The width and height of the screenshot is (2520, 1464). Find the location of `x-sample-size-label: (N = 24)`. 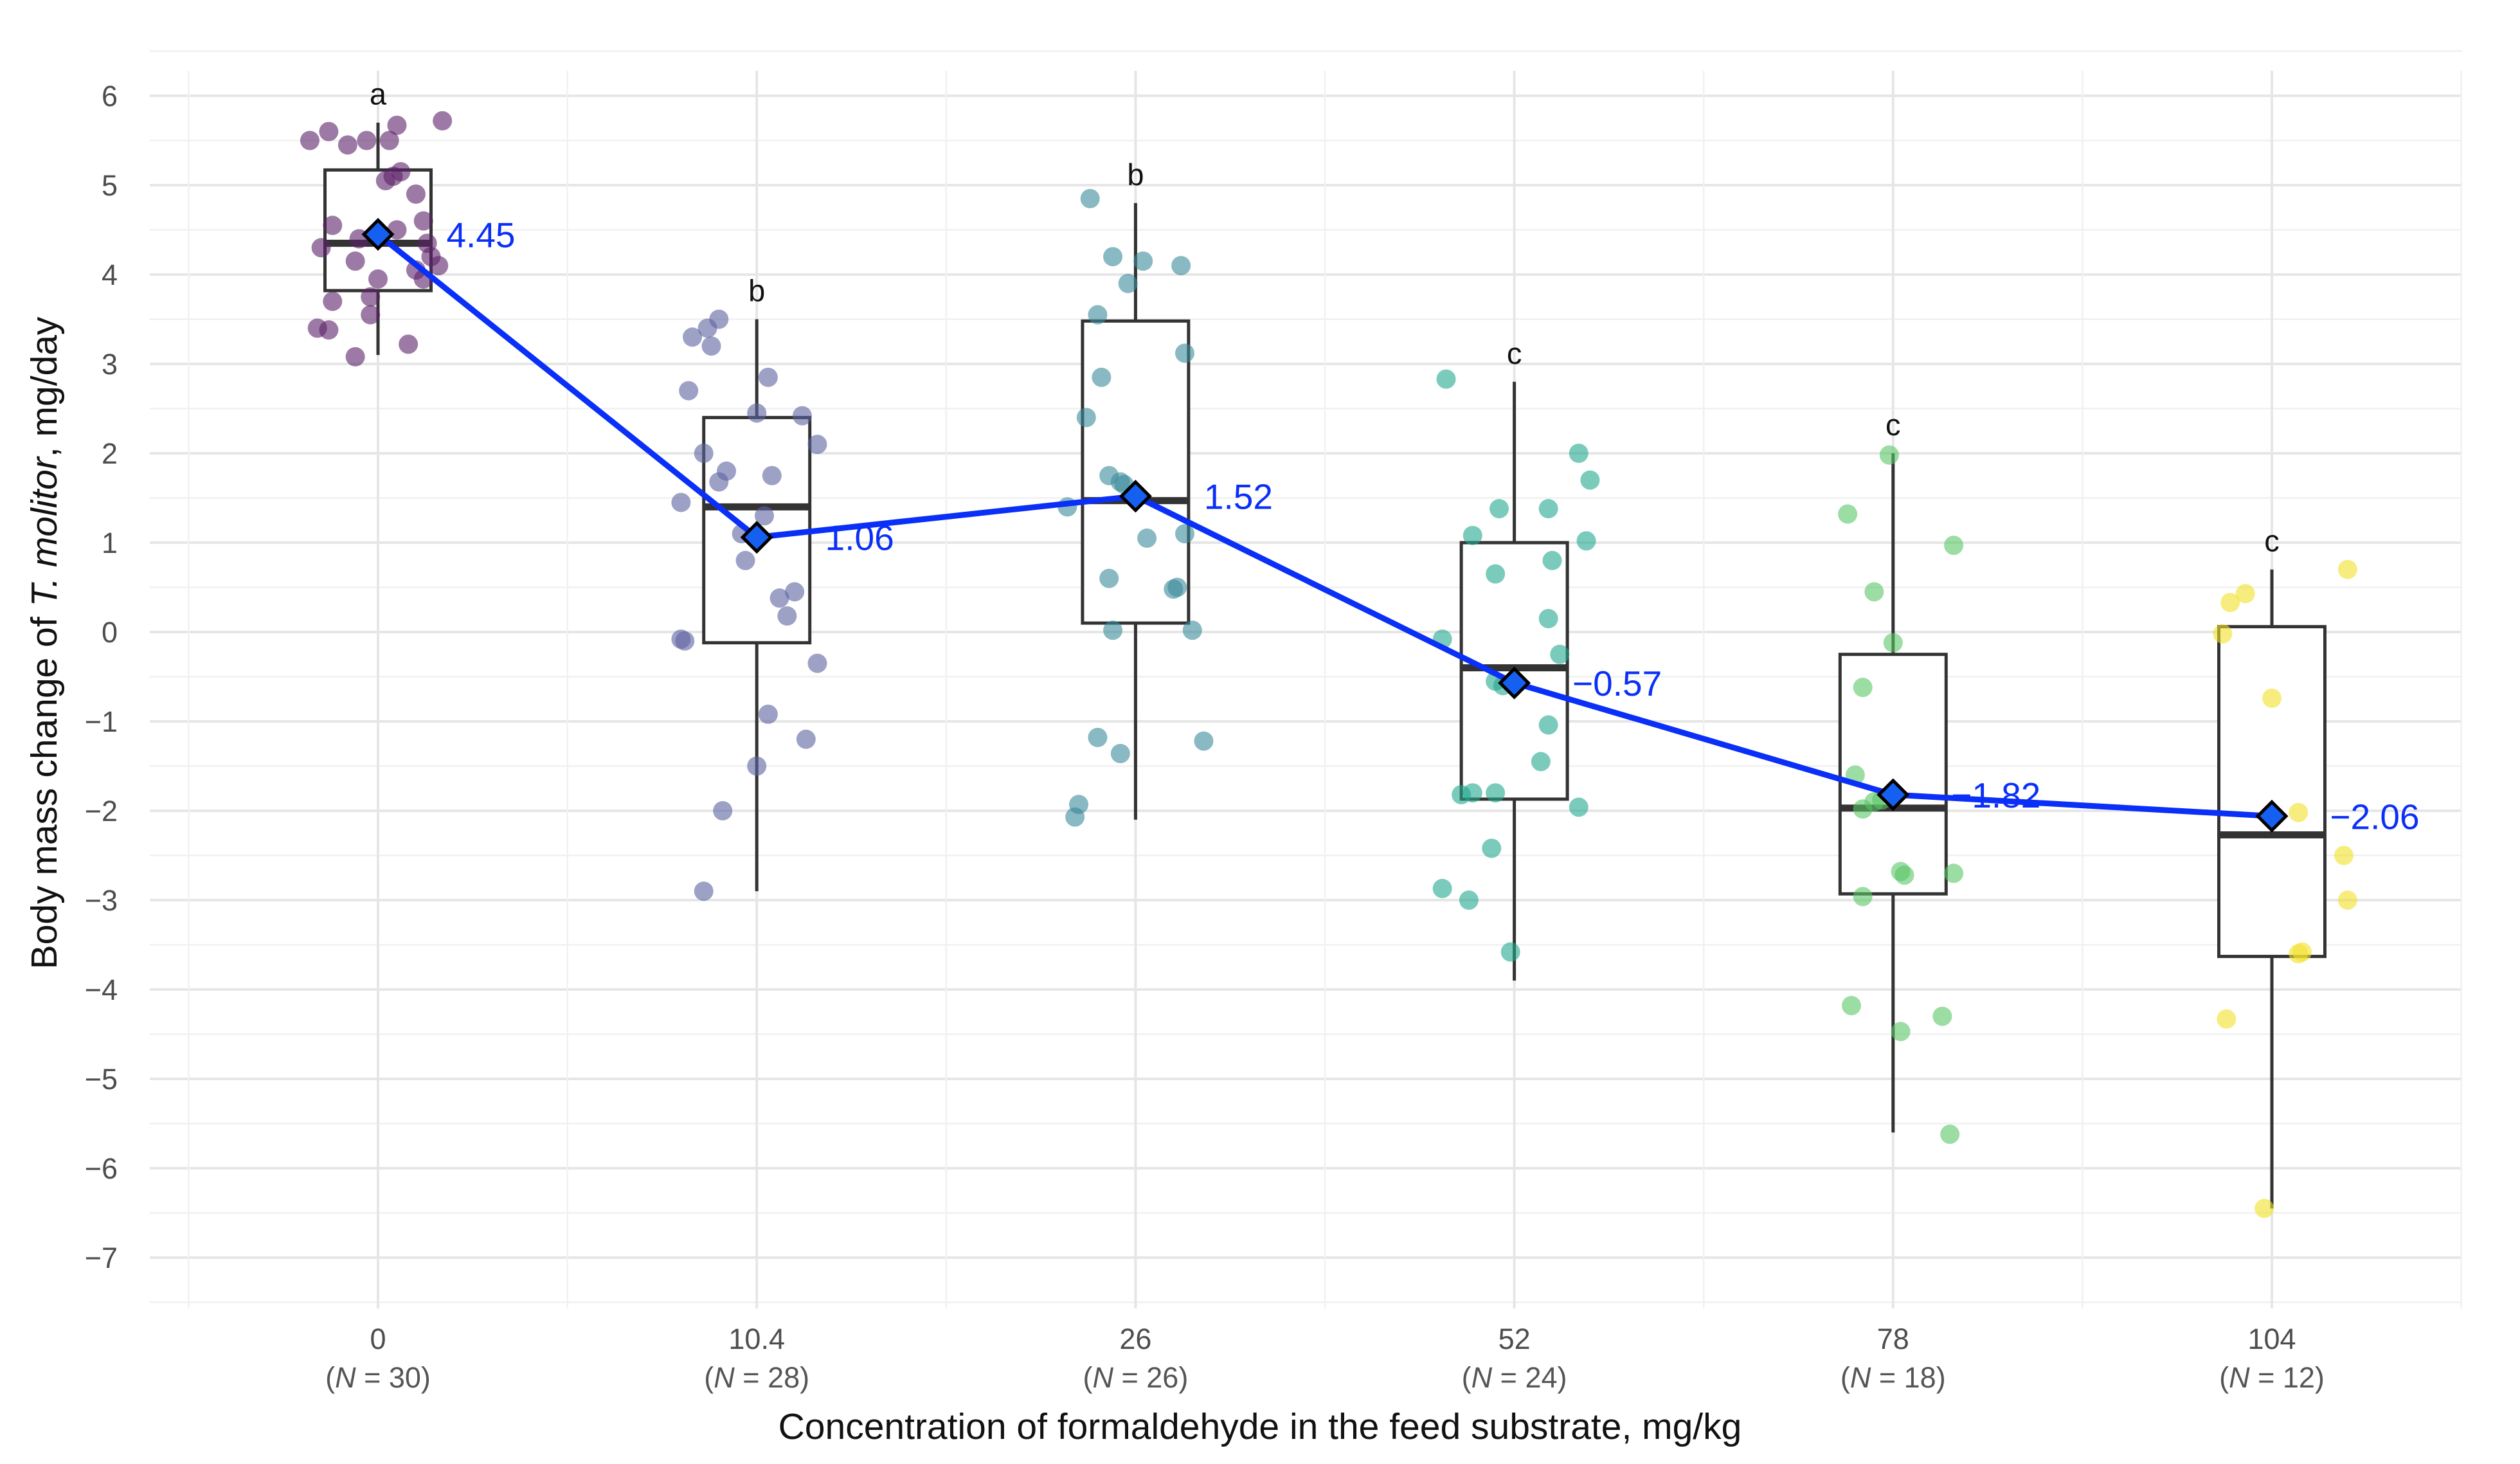

x-sample-size-label: (N = 24) is located at coordinates (1515, 1377).